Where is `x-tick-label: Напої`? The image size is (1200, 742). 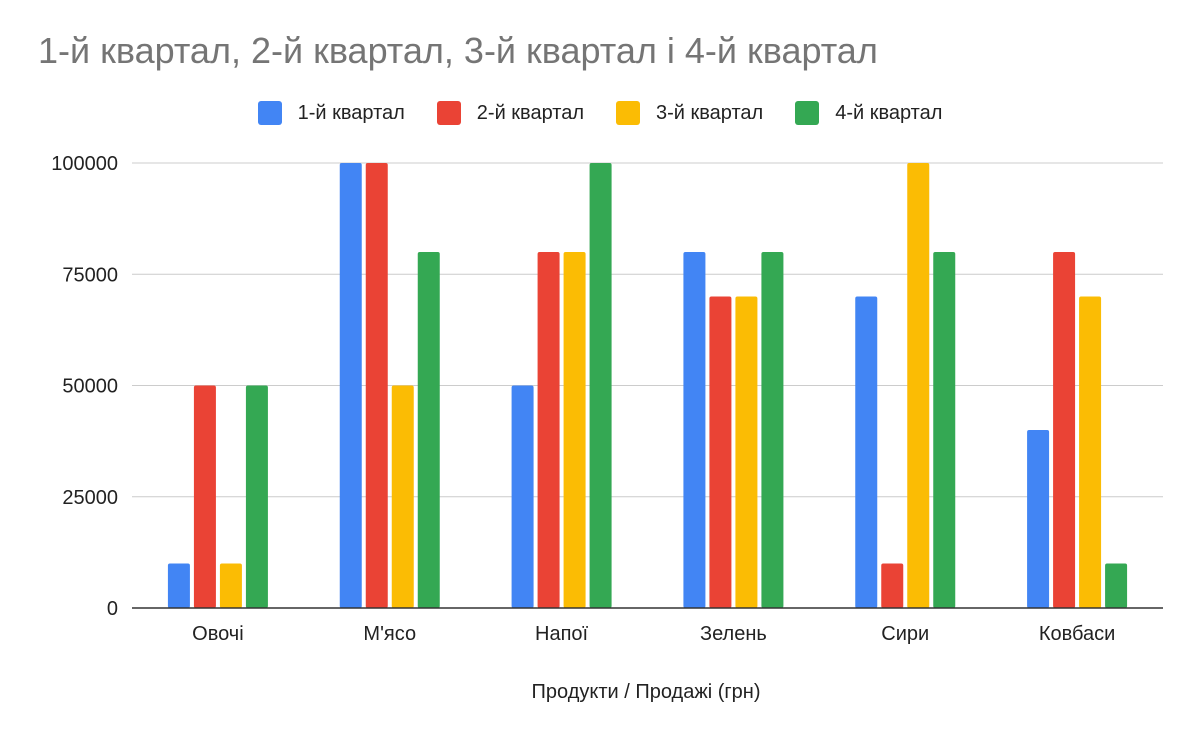
x-tick-label: Напої is located at coordinates (562, 634).